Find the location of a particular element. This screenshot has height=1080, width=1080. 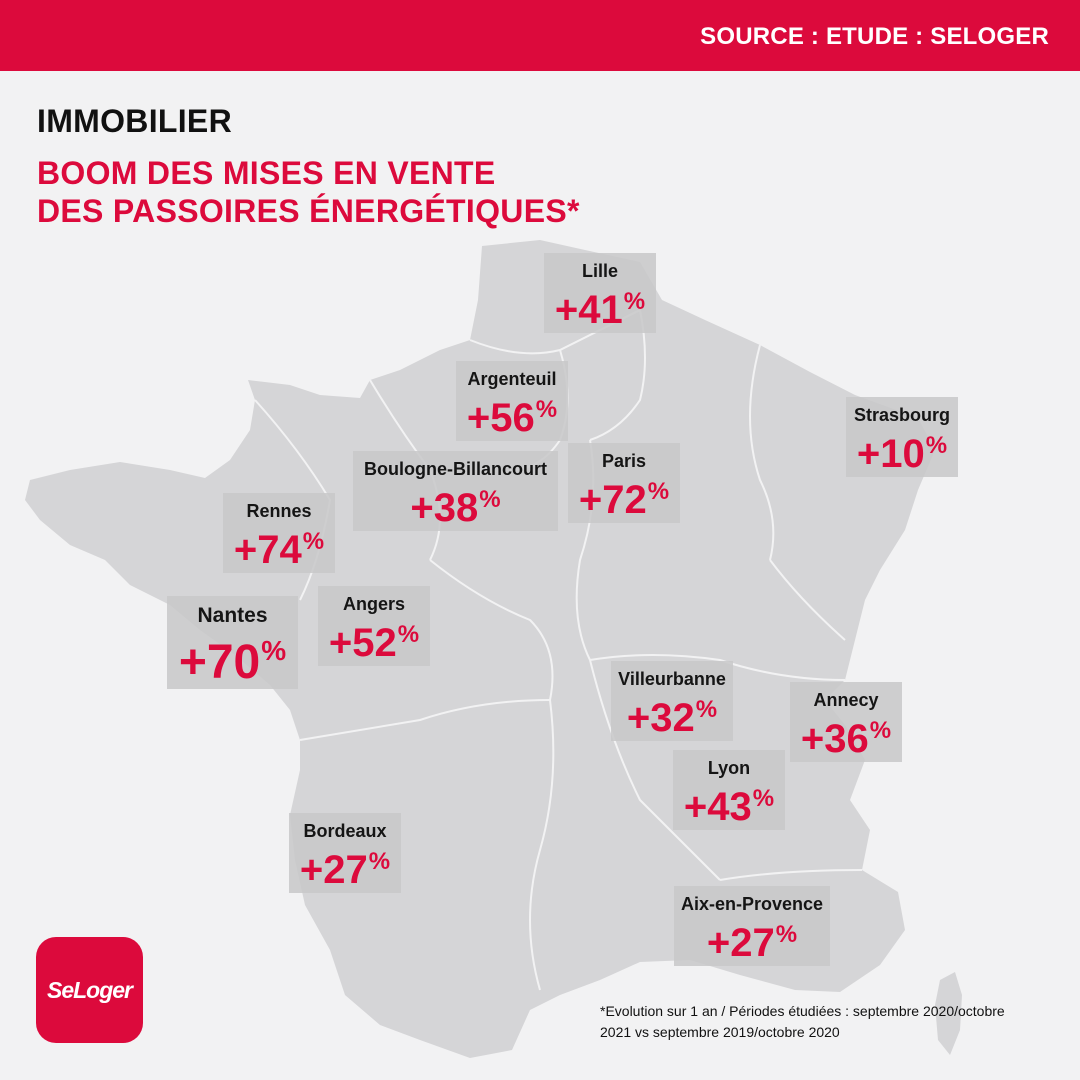

city-name: Rennes is located at coordinates (279, 511).